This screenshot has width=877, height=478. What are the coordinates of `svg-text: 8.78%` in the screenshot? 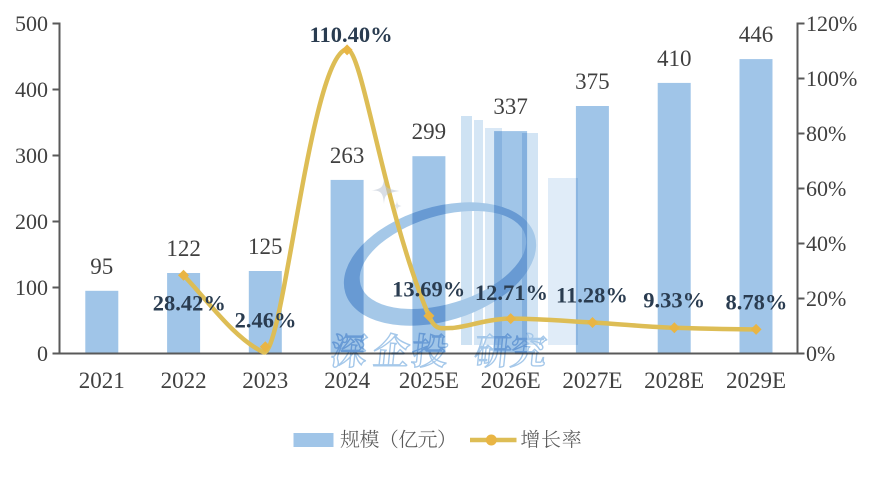 It's located at (756, 302).